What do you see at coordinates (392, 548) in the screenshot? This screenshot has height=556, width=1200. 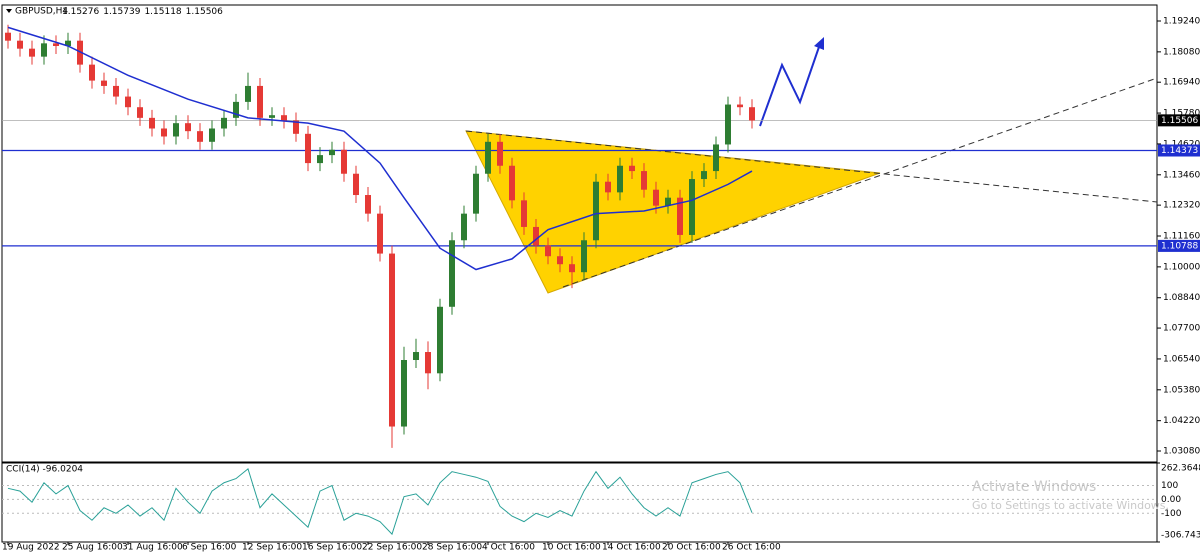 I see `x-tick-label: 22 Sep 16:00` at bounding box center [392, 548].